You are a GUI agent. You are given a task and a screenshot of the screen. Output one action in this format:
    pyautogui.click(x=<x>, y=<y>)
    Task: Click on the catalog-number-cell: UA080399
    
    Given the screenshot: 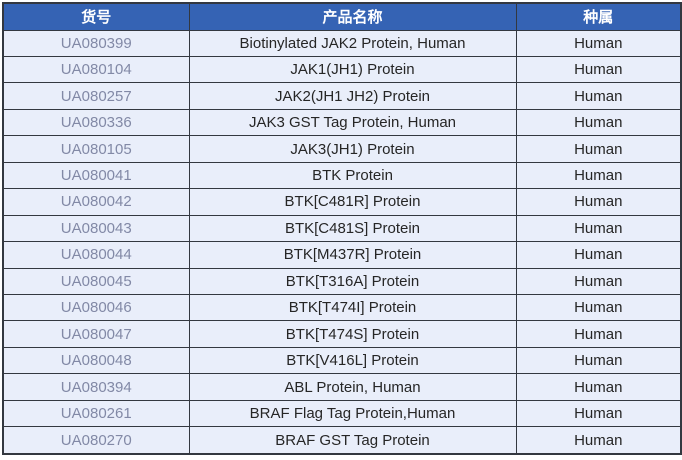 What is the action you would take?
    pyautogui.click(x=96, y=43)
    